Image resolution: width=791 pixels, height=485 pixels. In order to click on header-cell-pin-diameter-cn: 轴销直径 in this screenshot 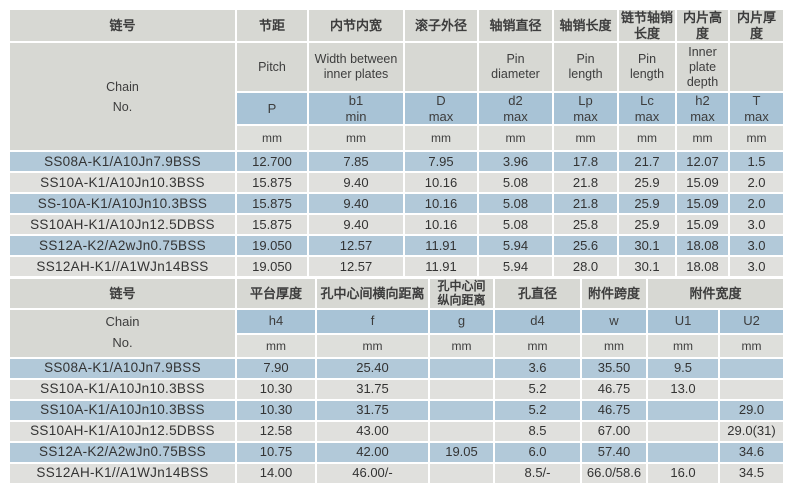, I will do `click(515, 25)`.